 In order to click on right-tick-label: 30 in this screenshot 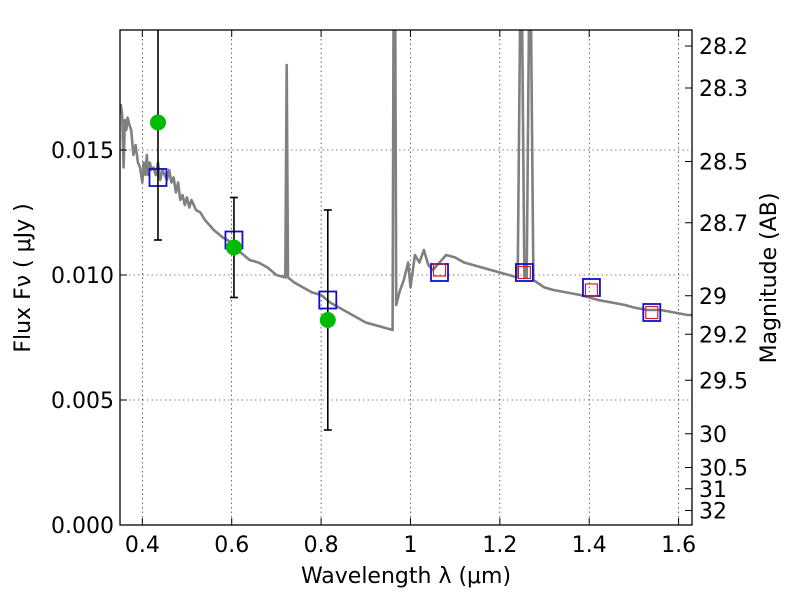, I will do `click(713, 435)`.